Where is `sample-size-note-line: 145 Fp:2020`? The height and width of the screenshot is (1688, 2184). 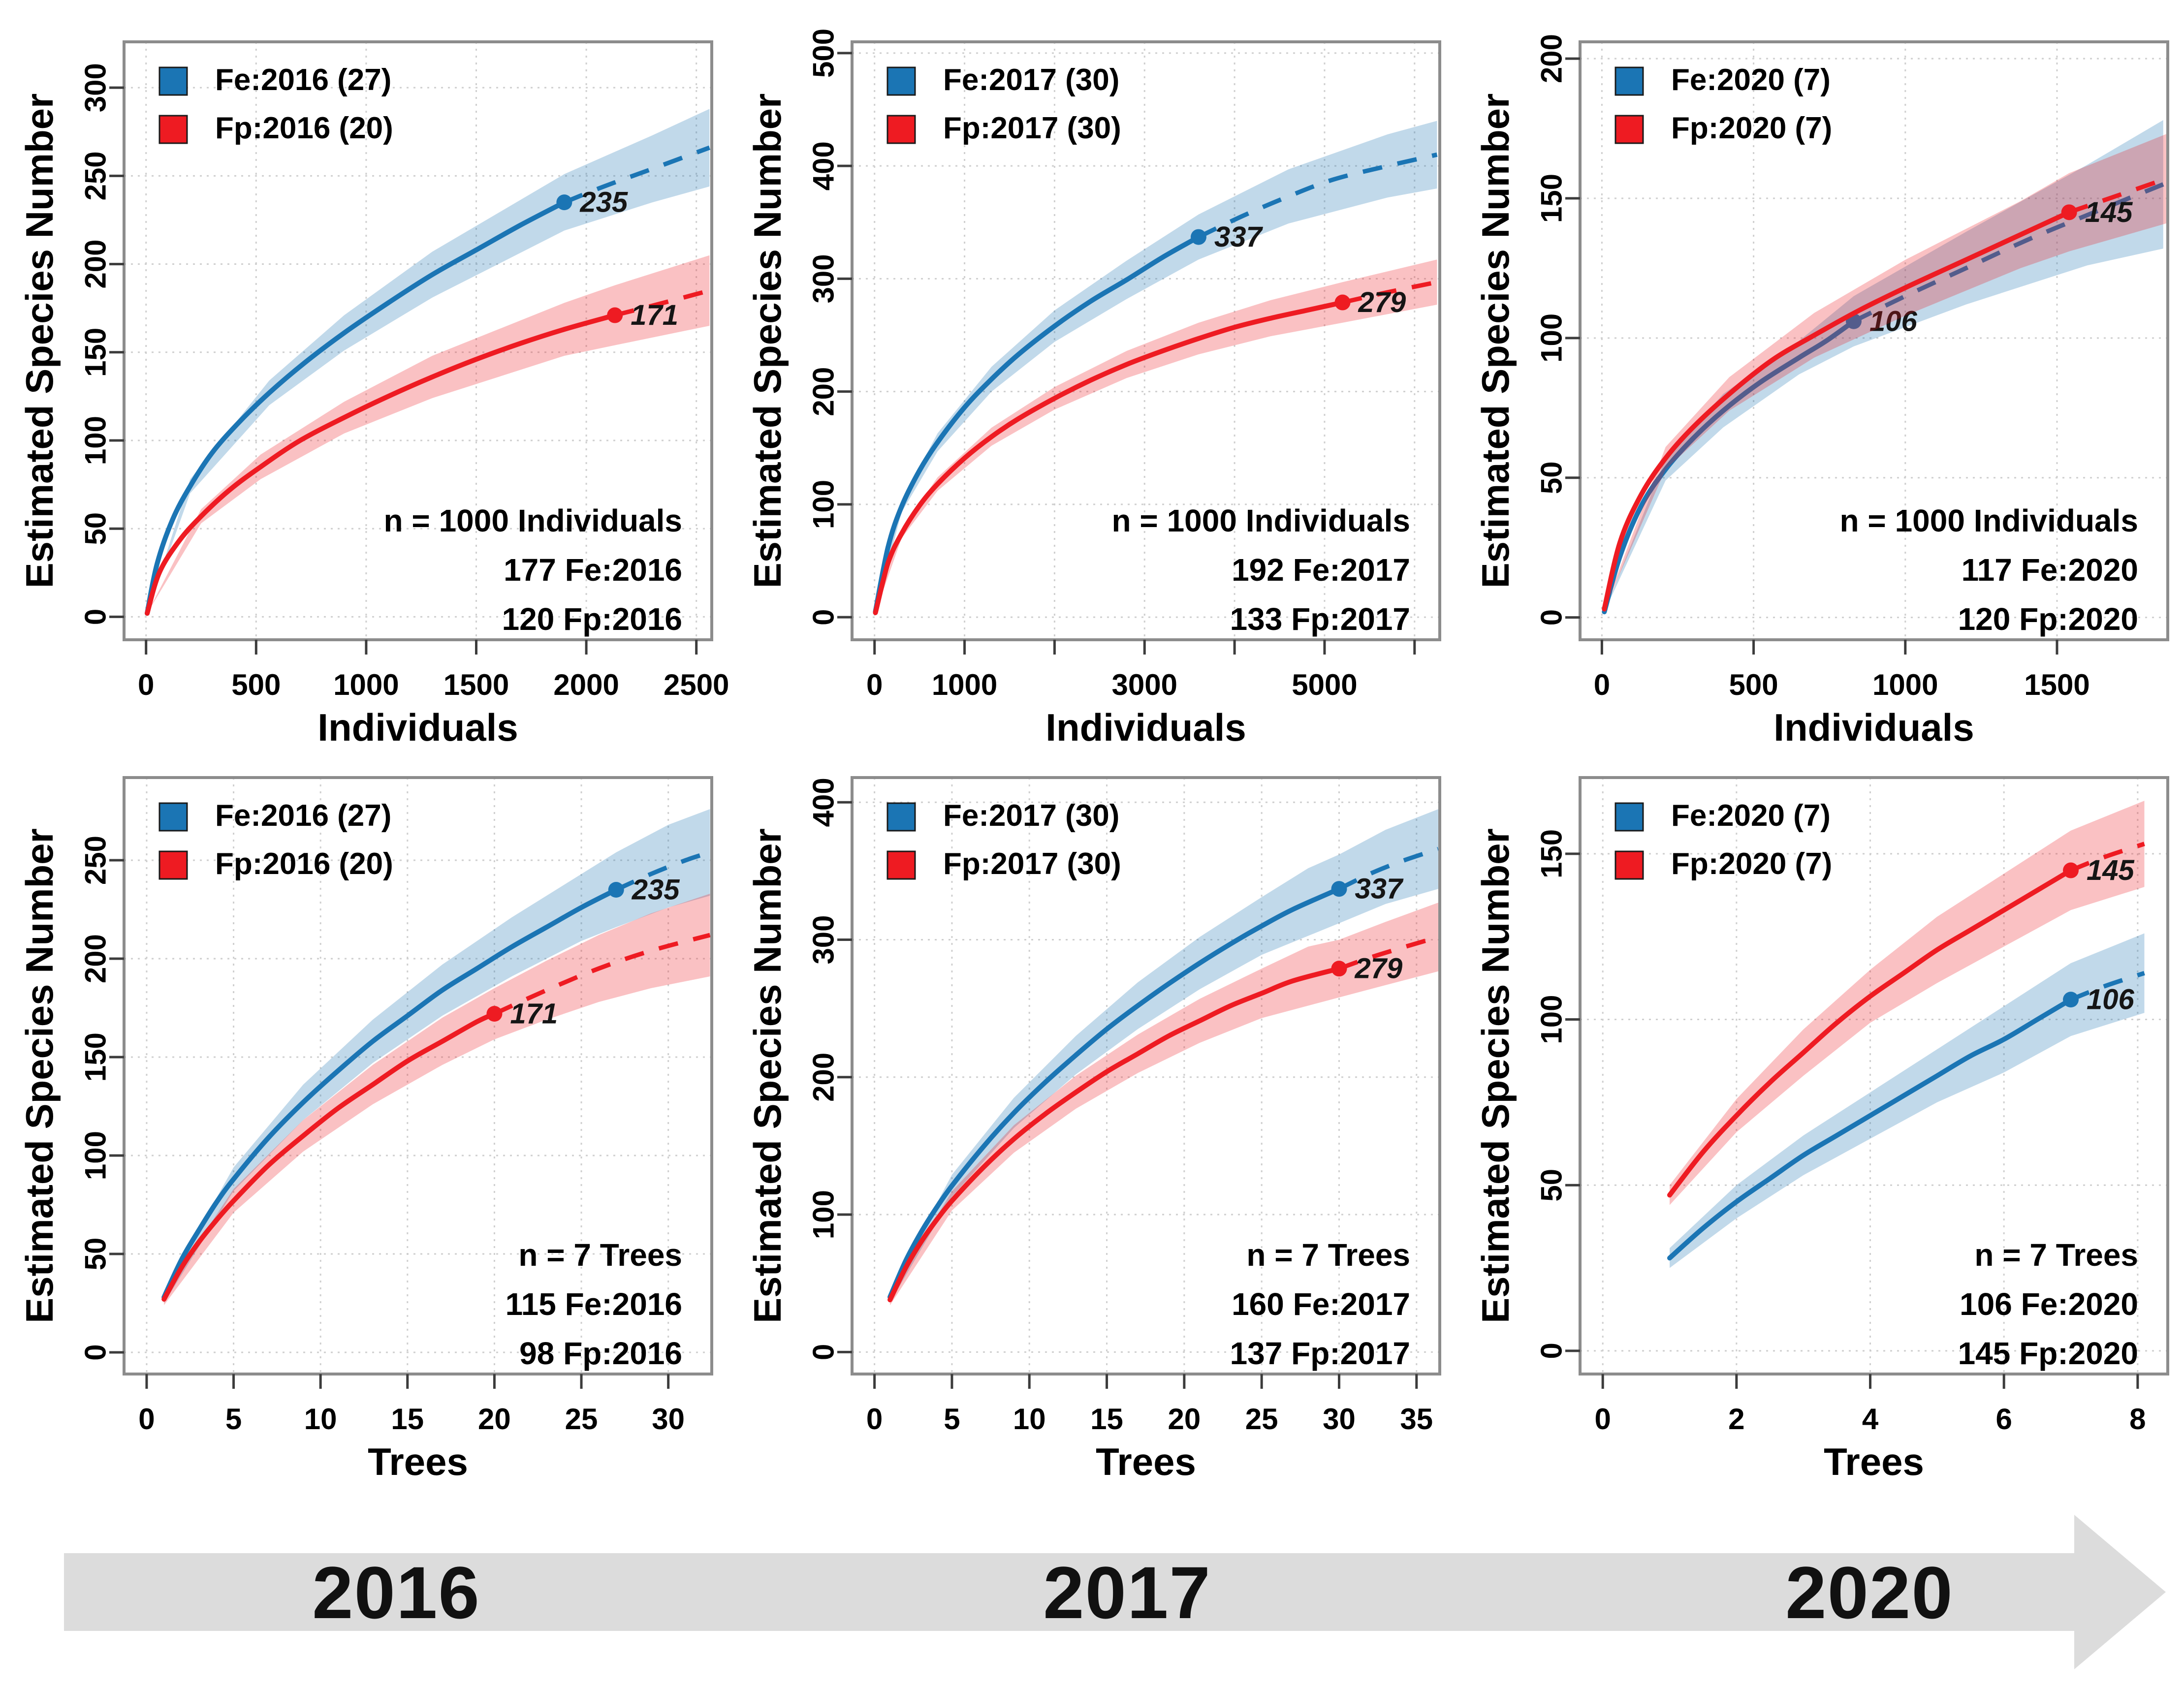
sample-size-note-line: 145 Fp:2020 is located at coordinates (2048, 1354).